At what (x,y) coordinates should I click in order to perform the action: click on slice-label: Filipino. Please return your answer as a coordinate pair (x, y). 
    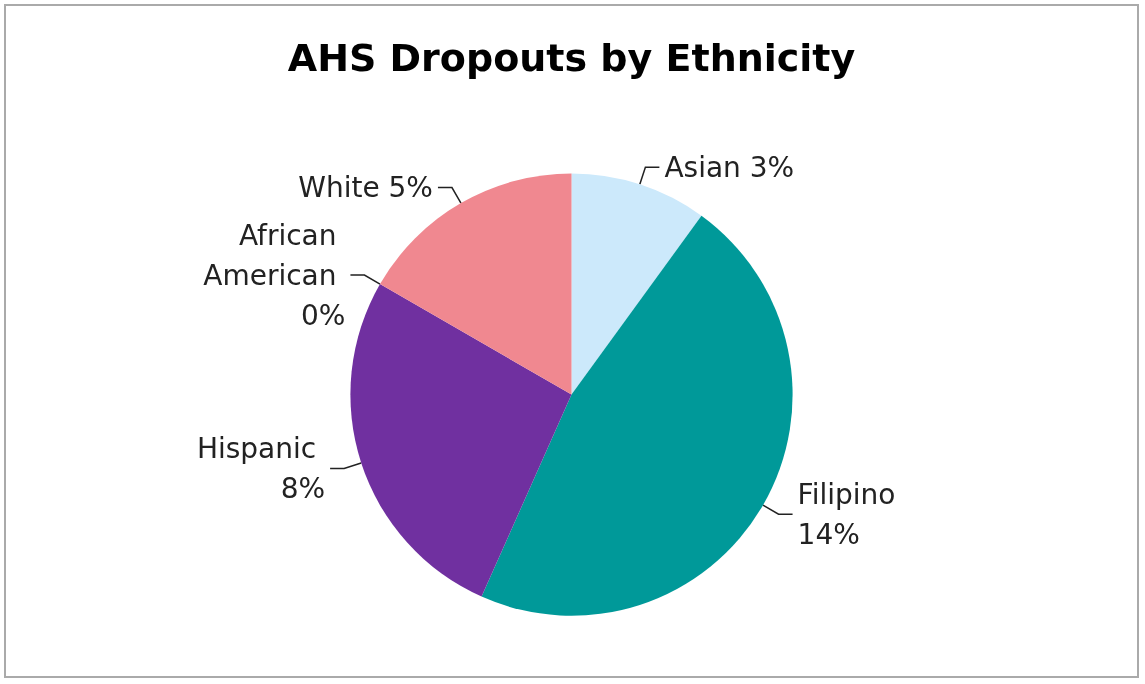
    Looking at the image, I should click on (851, 494).